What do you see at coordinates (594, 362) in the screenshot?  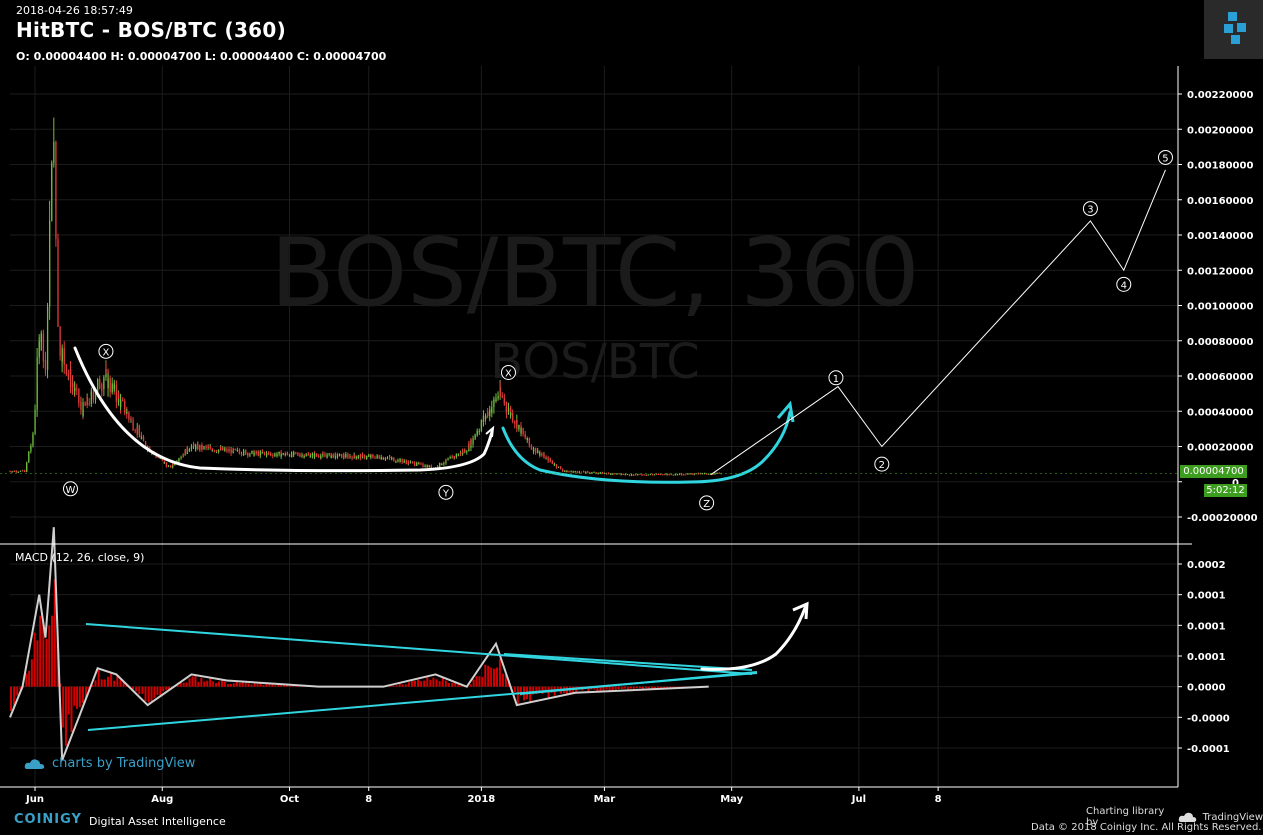 I see `watermark-subsymbol: BOS/BTC` at bounding box center [594, 362].